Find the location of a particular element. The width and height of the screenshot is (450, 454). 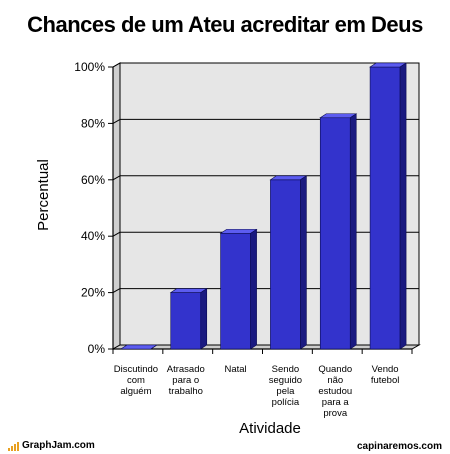

x-axis-title: Atividade is located at coordinates (270, 428).